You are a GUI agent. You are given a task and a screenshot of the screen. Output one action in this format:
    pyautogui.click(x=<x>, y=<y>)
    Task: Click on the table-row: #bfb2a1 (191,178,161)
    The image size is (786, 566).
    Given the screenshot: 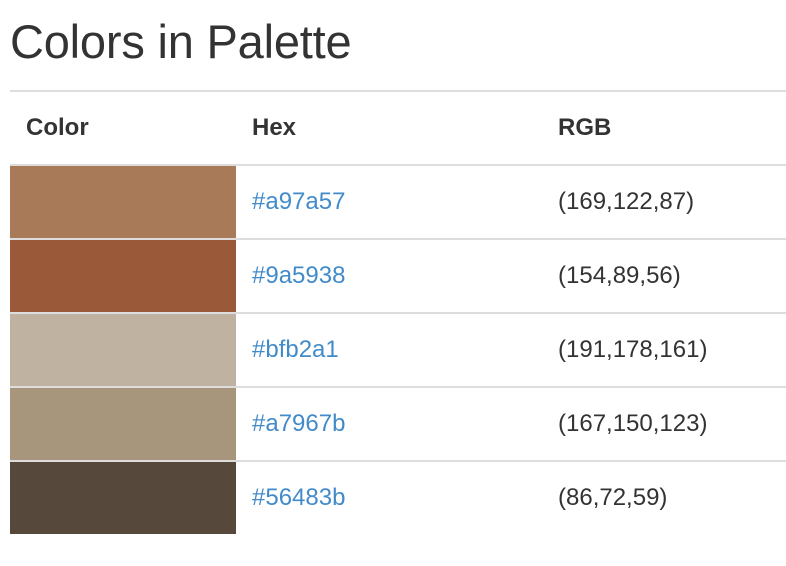 What is the action you would take?
    pyautogui.click(x=398, y=350)
    